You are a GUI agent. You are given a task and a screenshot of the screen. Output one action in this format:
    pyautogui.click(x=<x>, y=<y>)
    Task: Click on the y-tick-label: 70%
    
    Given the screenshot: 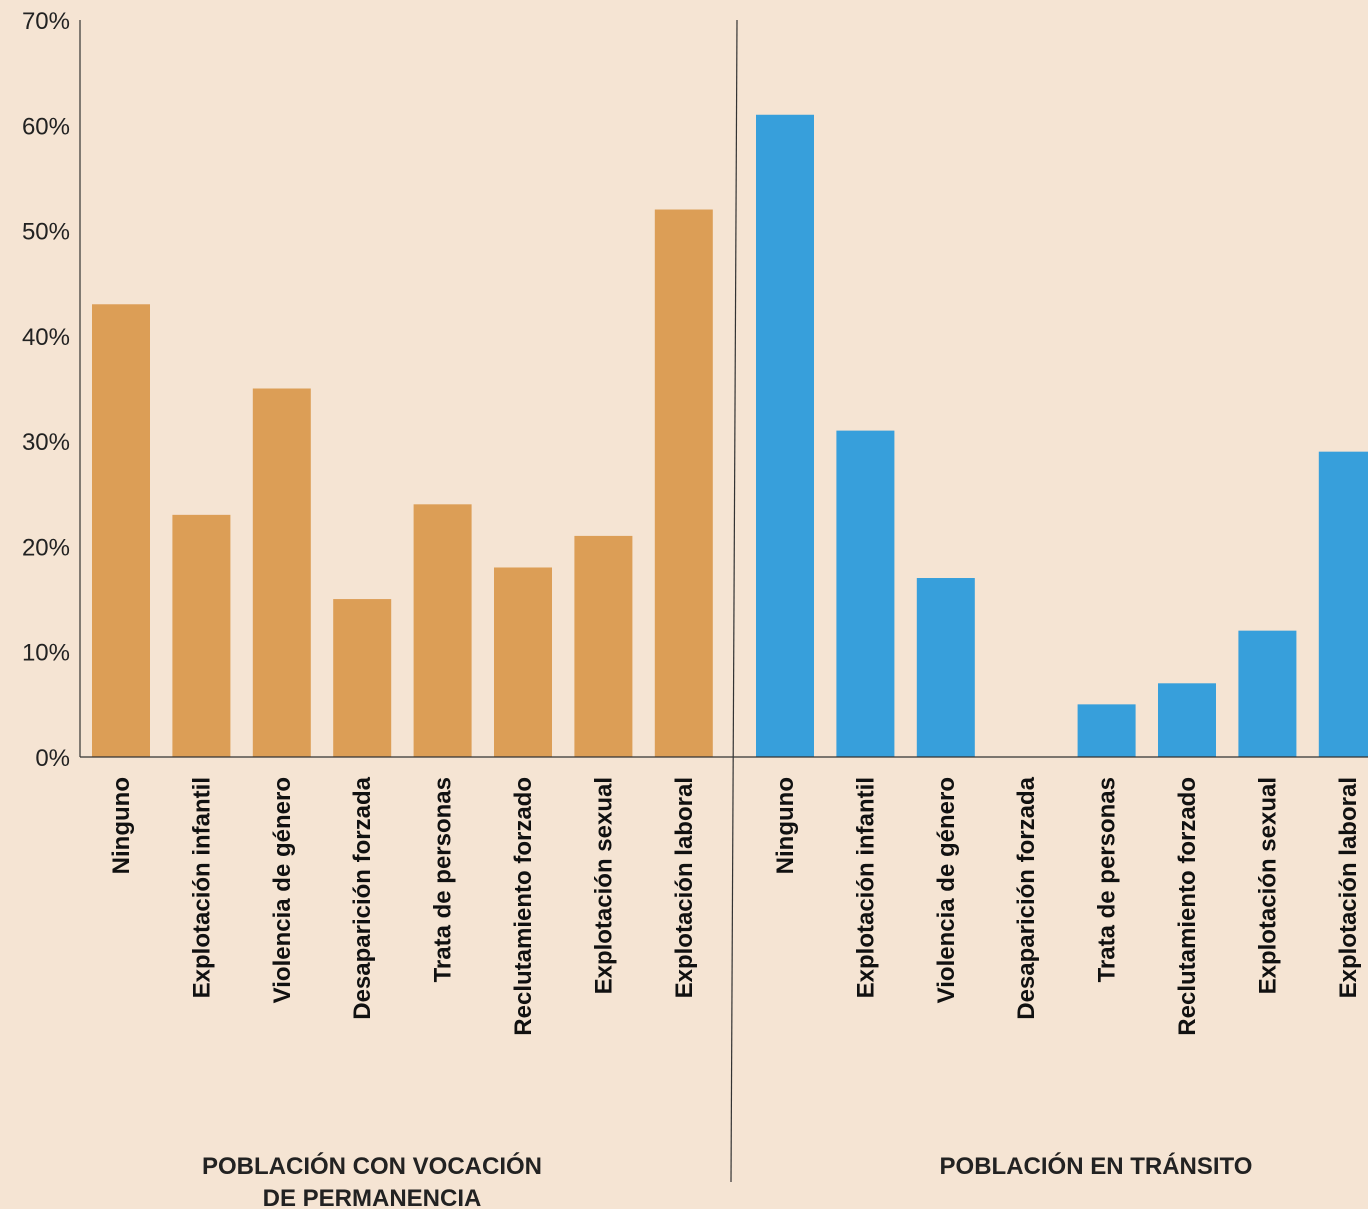 What is the action you would take?
    pyautogui.click(x=46, y=21)
    